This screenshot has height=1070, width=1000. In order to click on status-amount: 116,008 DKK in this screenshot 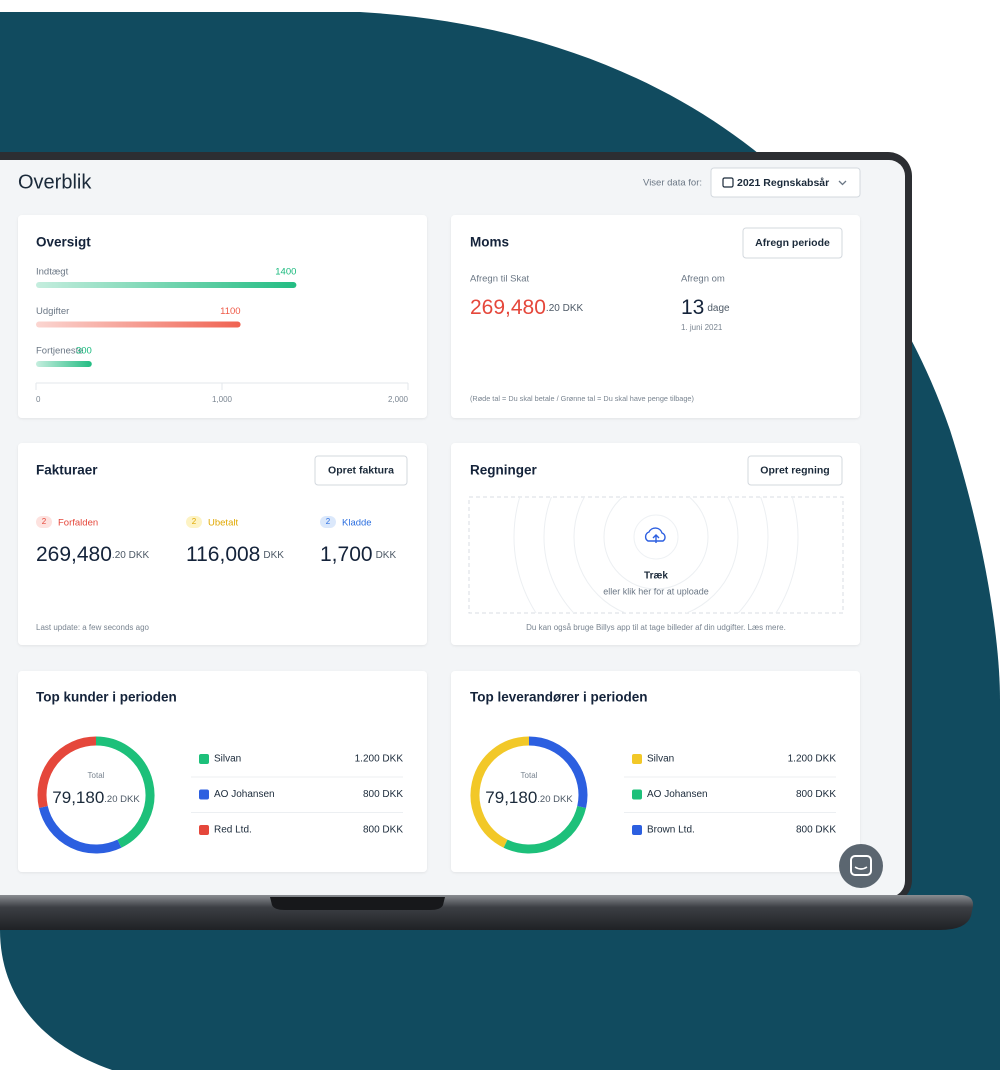, I will do `click(235, 554)`.